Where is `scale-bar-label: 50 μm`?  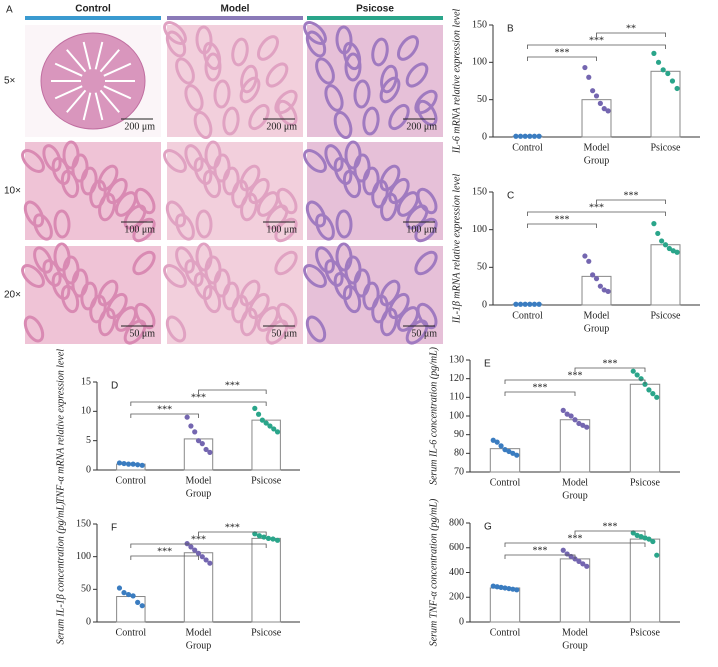 scale-bar-label: 50 μm is located at coordinates (424, 333).